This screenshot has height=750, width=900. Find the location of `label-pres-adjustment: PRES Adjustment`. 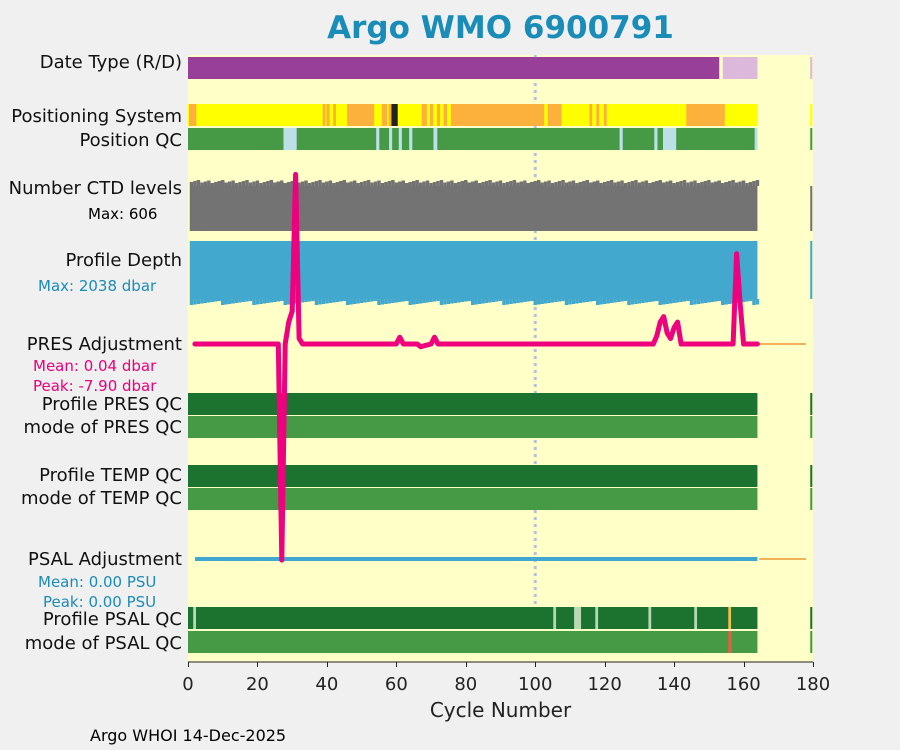

label-pres-adjustment: PRES Adjustment is located at coordinates (104, 344).